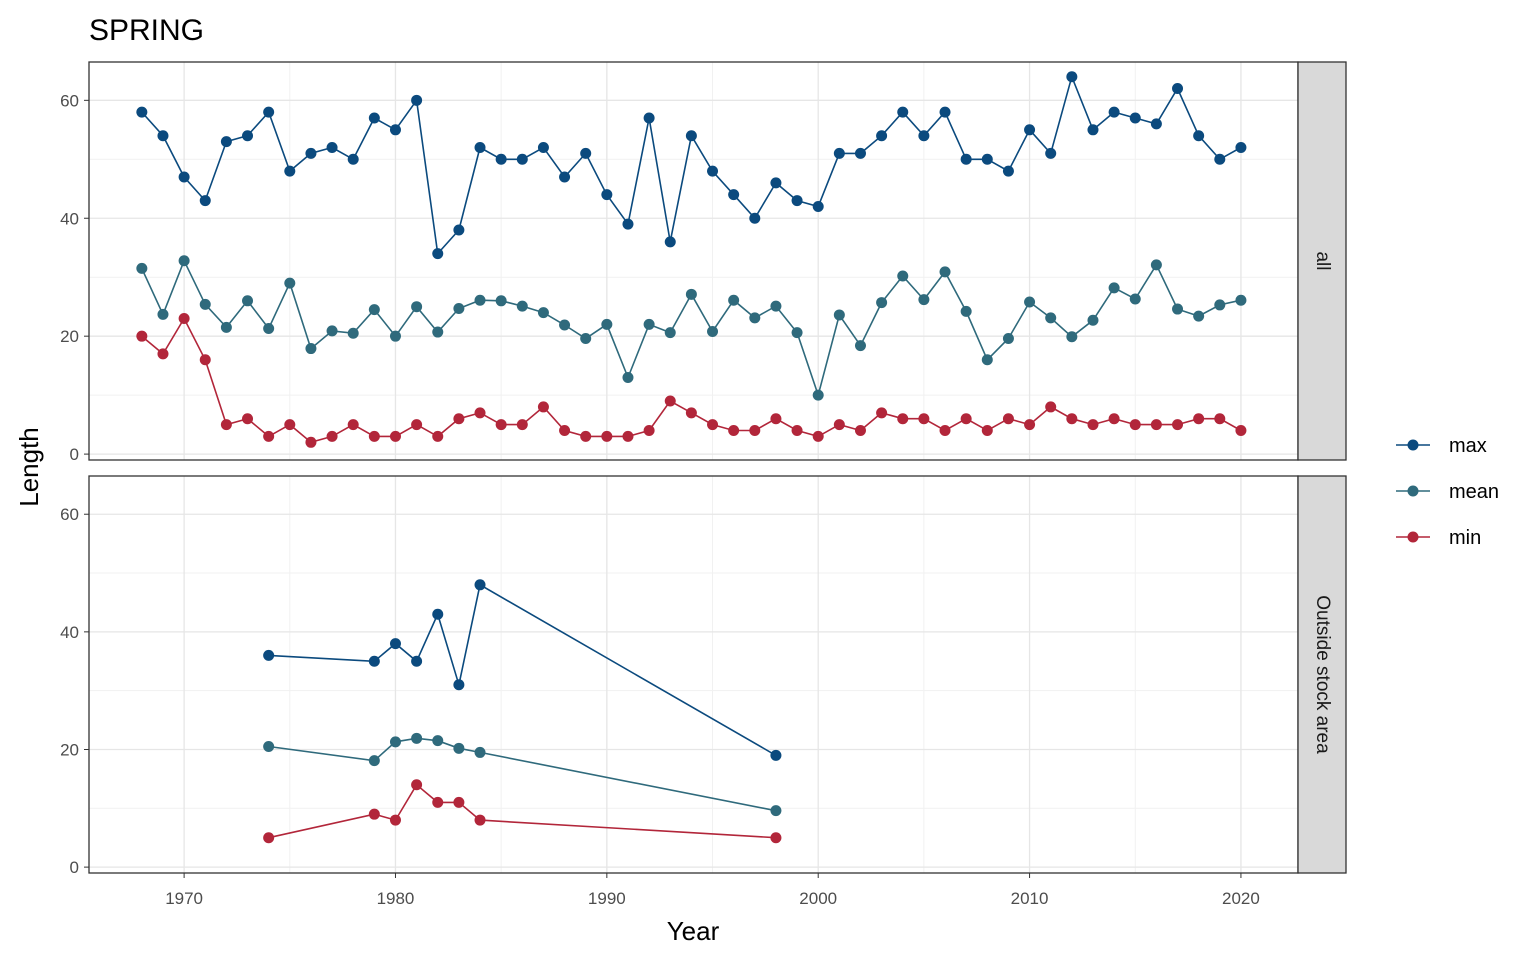 Image resolution: width=1536 pixels, height=960 pixels. What do you see at coordinates (146, 30) in the screenshot?
I see `chart-title: SPRING` at bounding box center [146, 30].